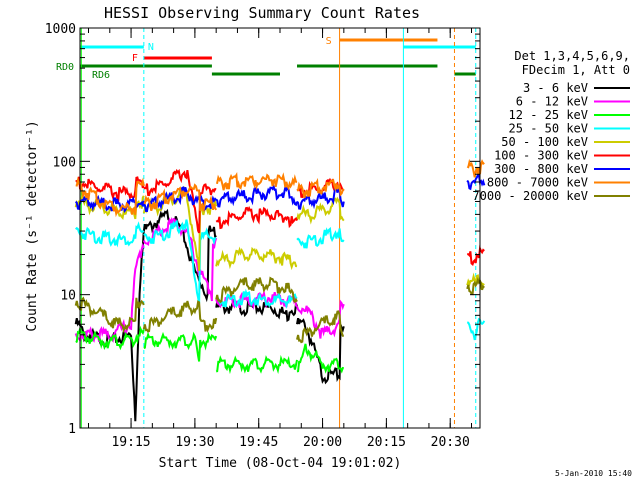 Image resolution: width=640 pixels, height=480 pixels. I want to click on x-tick-label: 19:45, so click(258, 442).